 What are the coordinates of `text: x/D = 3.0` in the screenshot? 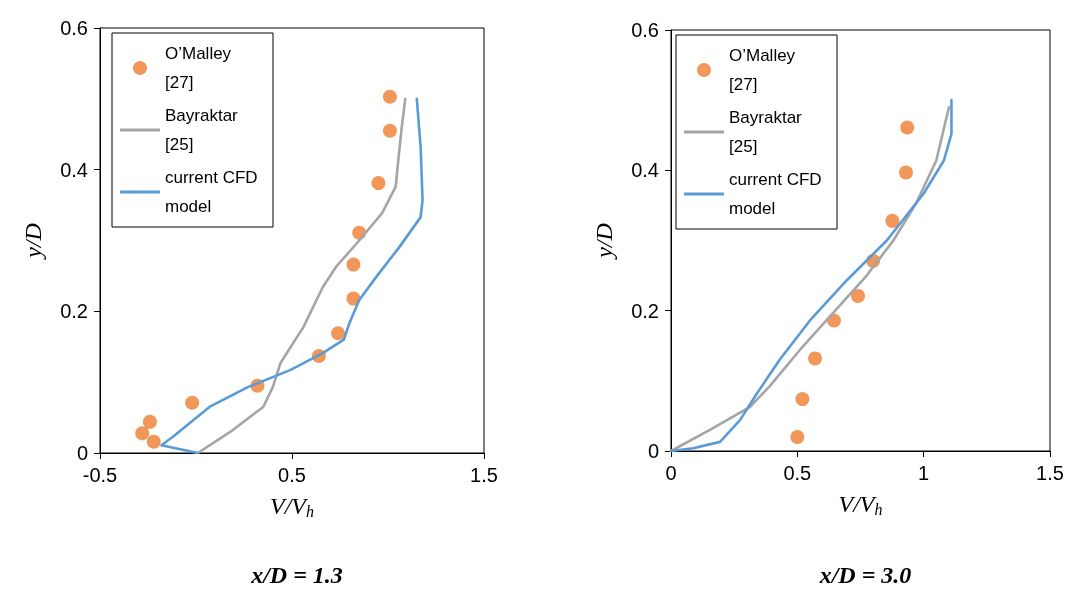 It's located at (865, 575).